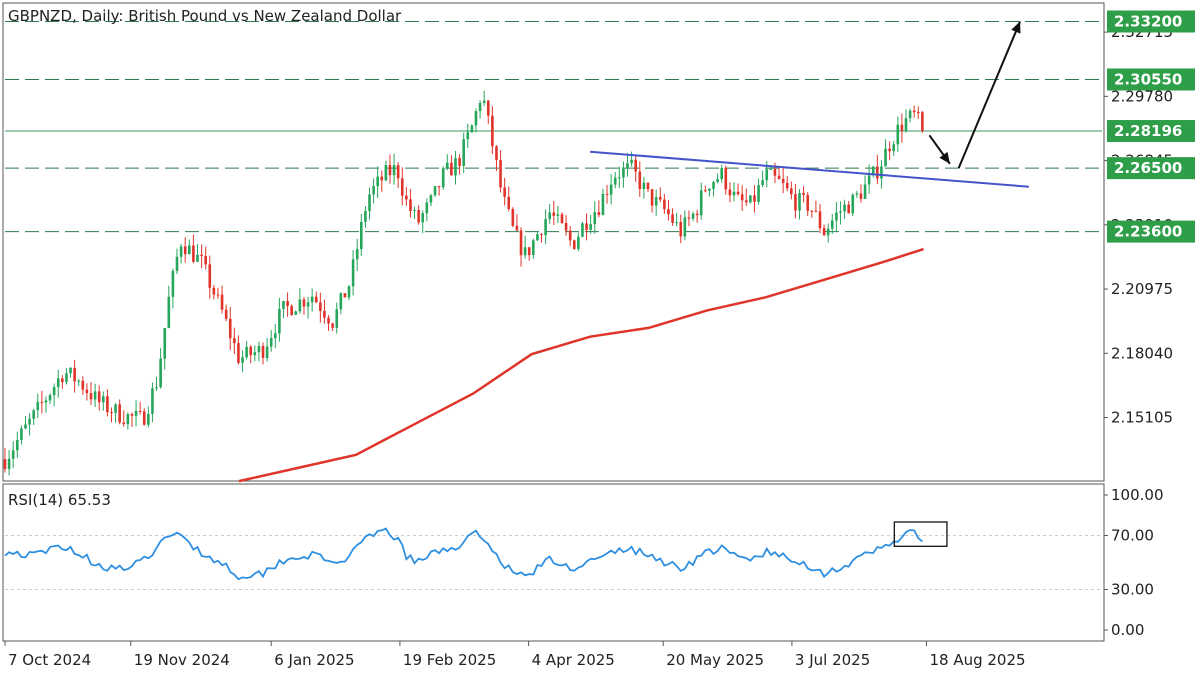 The image size is (1200, 675). I want to click on projection-arrows, so click(975, 95).